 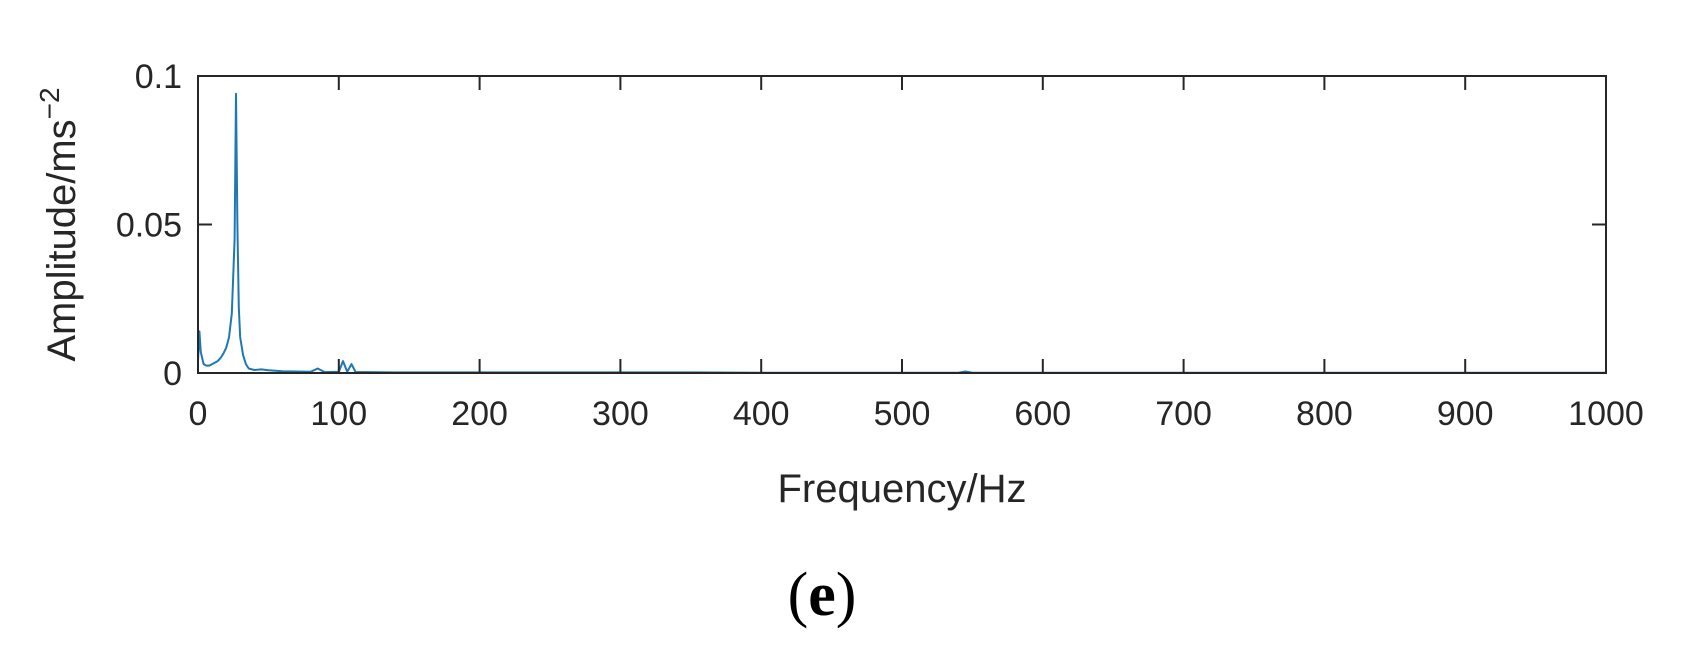 I want to click on x-axis-tick-labels: 0 100 200 300 400 500 600 700 800 900 1000, so click(x=916, y=414).